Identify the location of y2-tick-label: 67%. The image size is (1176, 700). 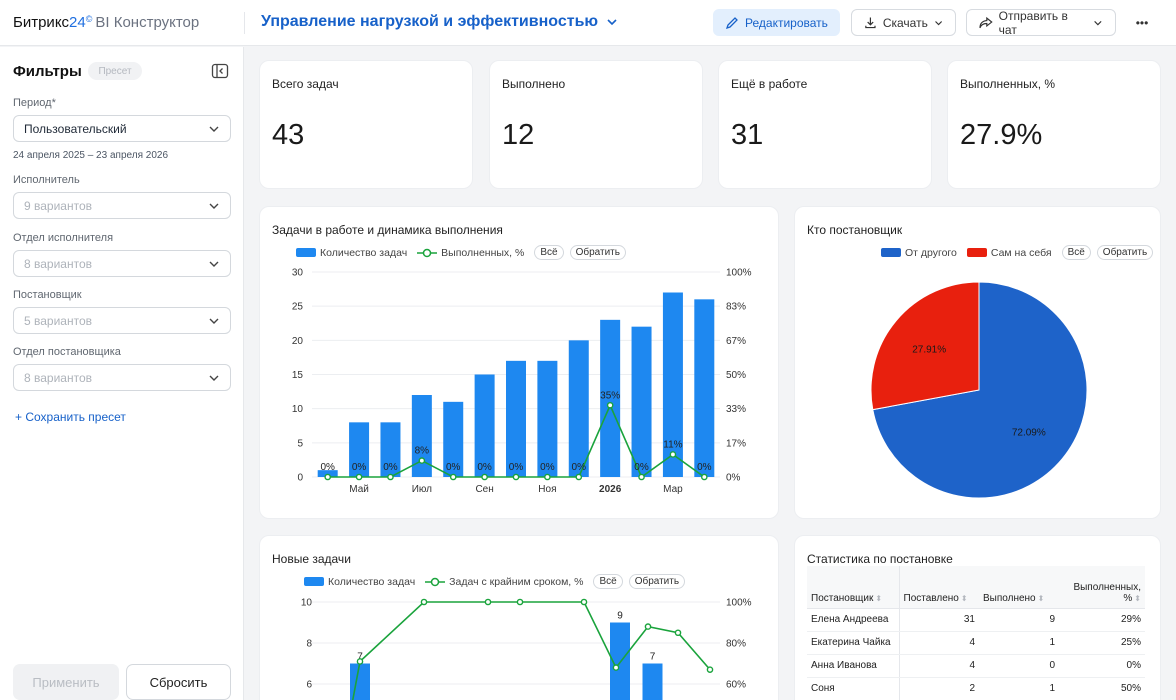
(736, 341).